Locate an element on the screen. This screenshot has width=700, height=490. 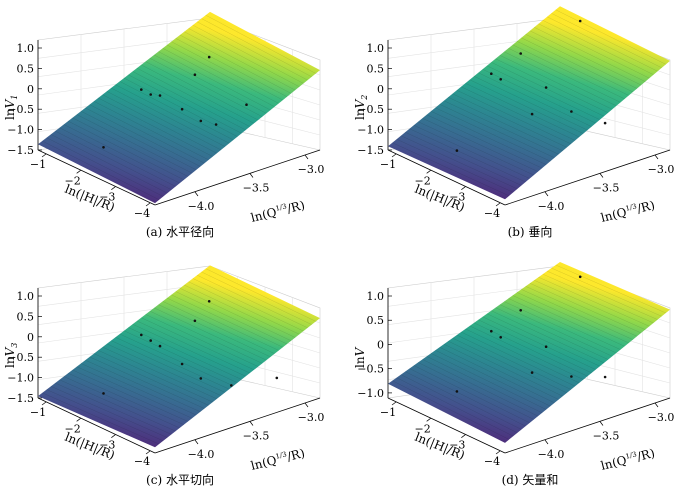
z-axis-label-main: ln is located at coordinates (10, 362).